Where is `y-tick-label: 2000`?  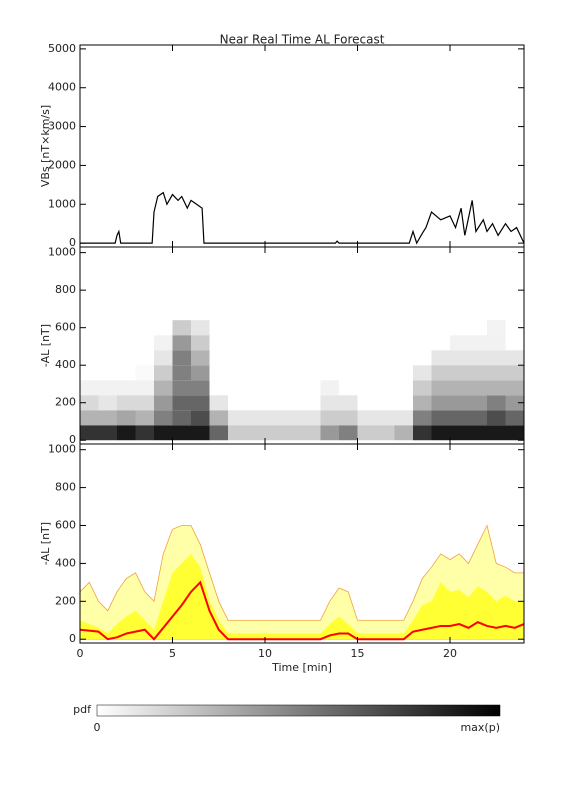
y-tick-label: 2000 is located at coordinates (62, 164).